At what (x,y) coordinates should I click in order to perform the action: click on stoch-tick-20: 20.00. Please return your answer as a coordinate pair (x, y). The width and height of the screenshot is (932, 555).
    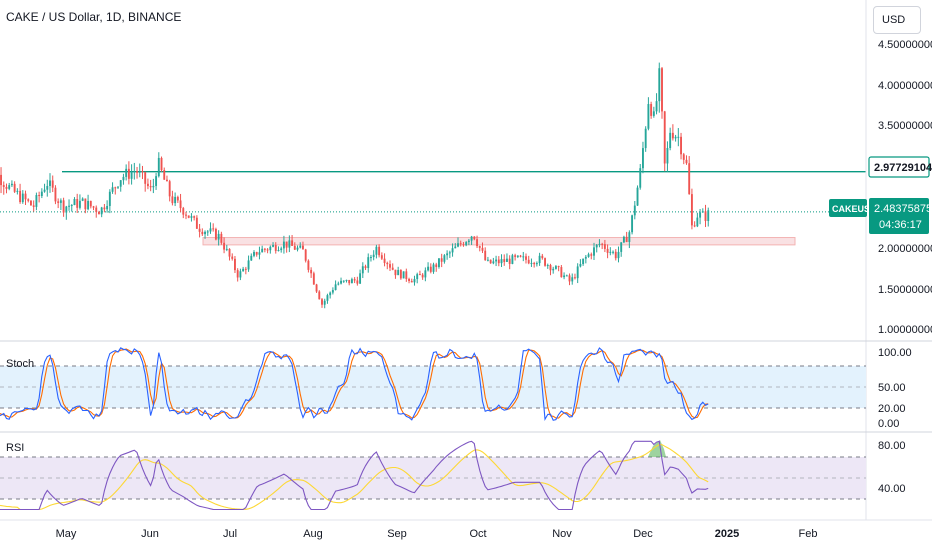
    Looking at the image, I should click on (892, 409).